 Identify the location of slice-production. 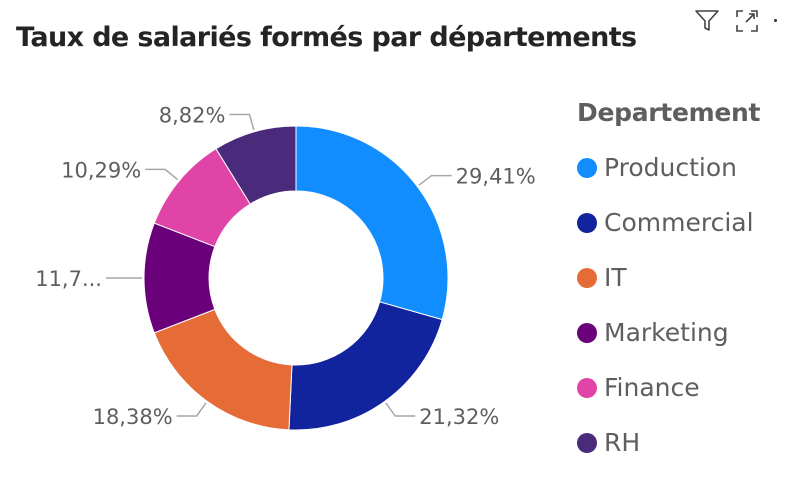
(372, 223).